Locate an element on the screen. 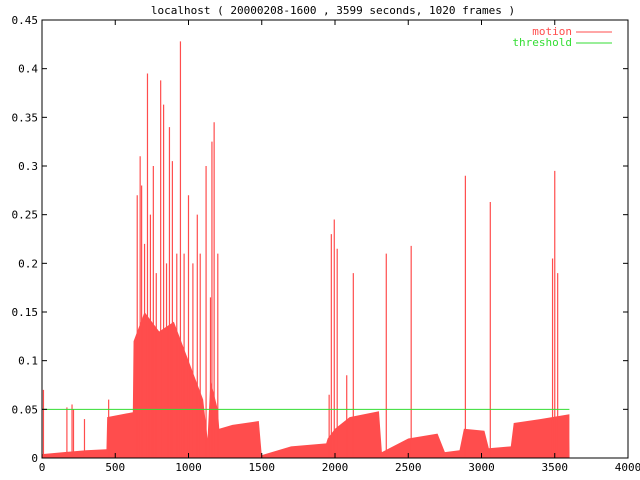 This screenshot has height=480, width=640. x-tick-label: 500 is located at coordinates (115, 467).